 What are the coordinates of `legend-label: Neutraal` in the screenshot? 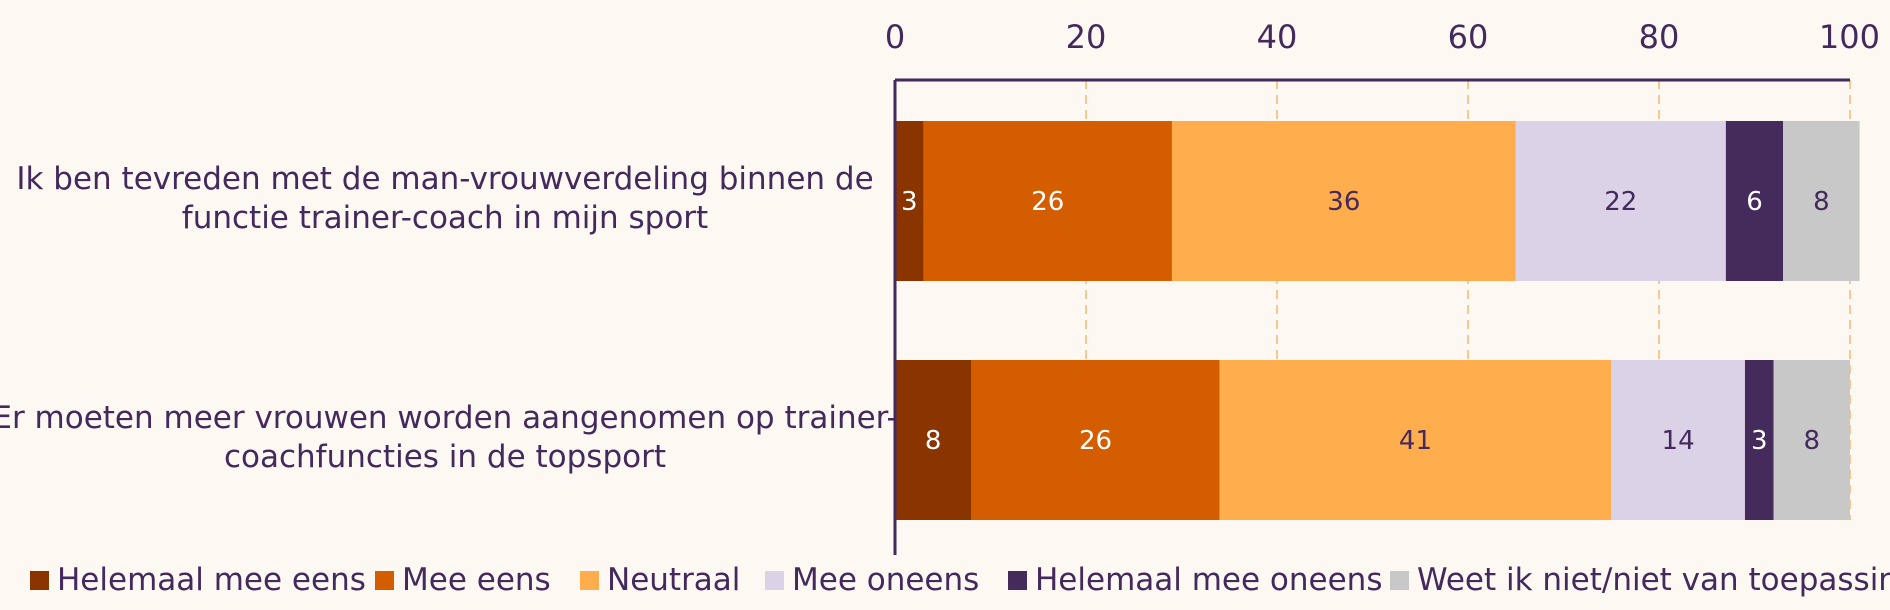 It's located at (674, 580).